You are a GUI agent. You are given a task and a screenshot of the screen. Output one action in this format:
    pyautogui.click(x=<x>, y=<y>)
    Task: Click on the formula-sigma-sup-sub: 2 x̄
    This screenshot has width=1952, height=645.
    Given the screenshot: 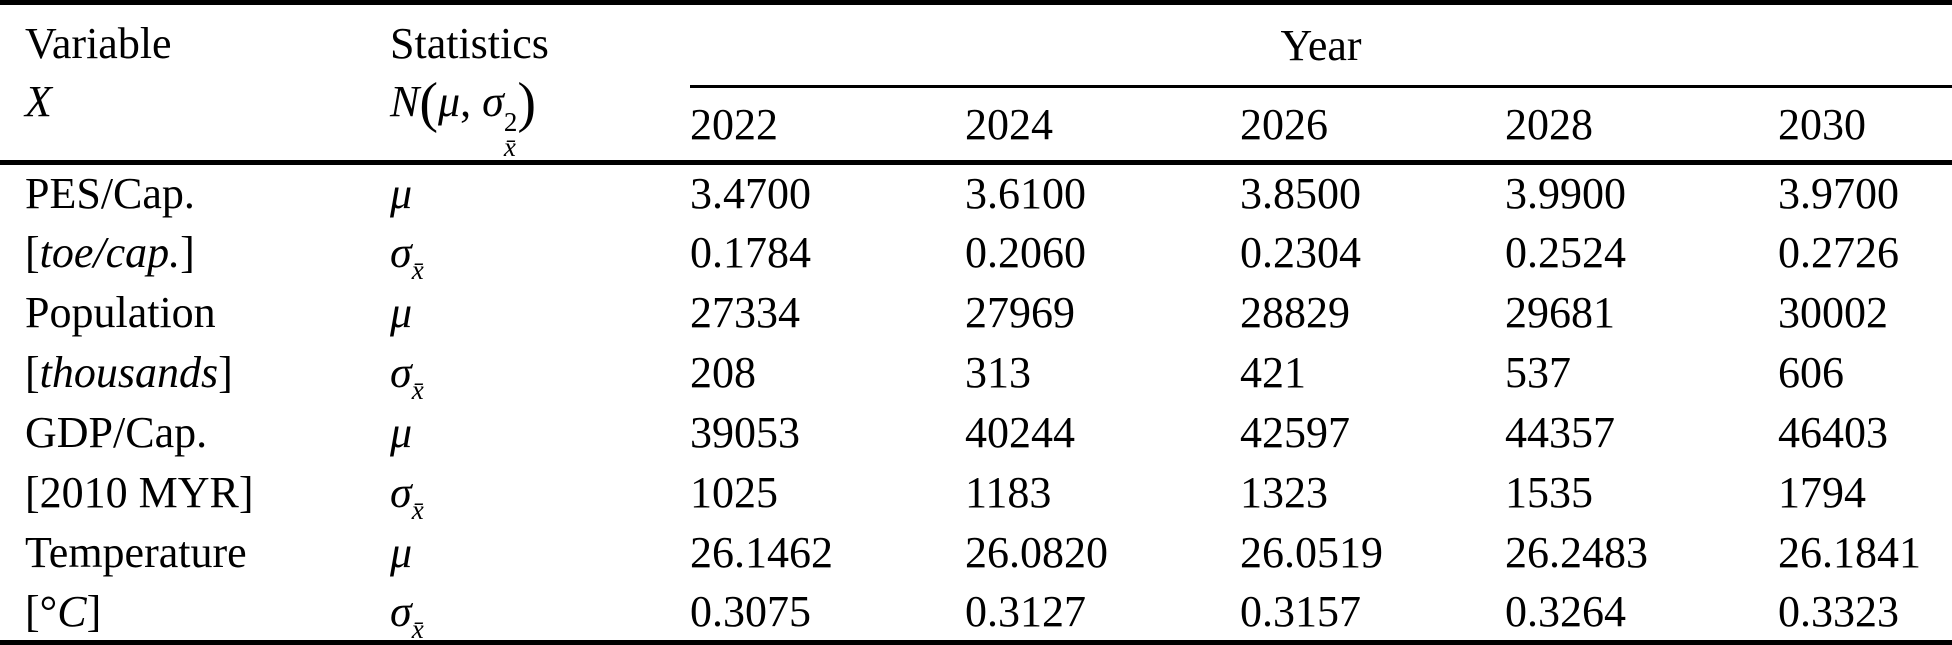 What is the action you would take?
    pyautogui.click(x=510, y=134)
    